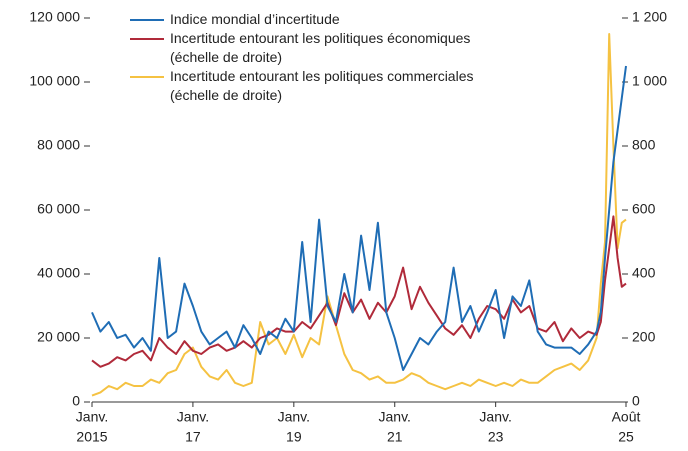 Image resolution: width=688 pixels, height=451 pixels. What do you see at coordinates (58, 273) in the screenshot?
I see `y-tick-label: 40 000` at bounding box center [58, 273].